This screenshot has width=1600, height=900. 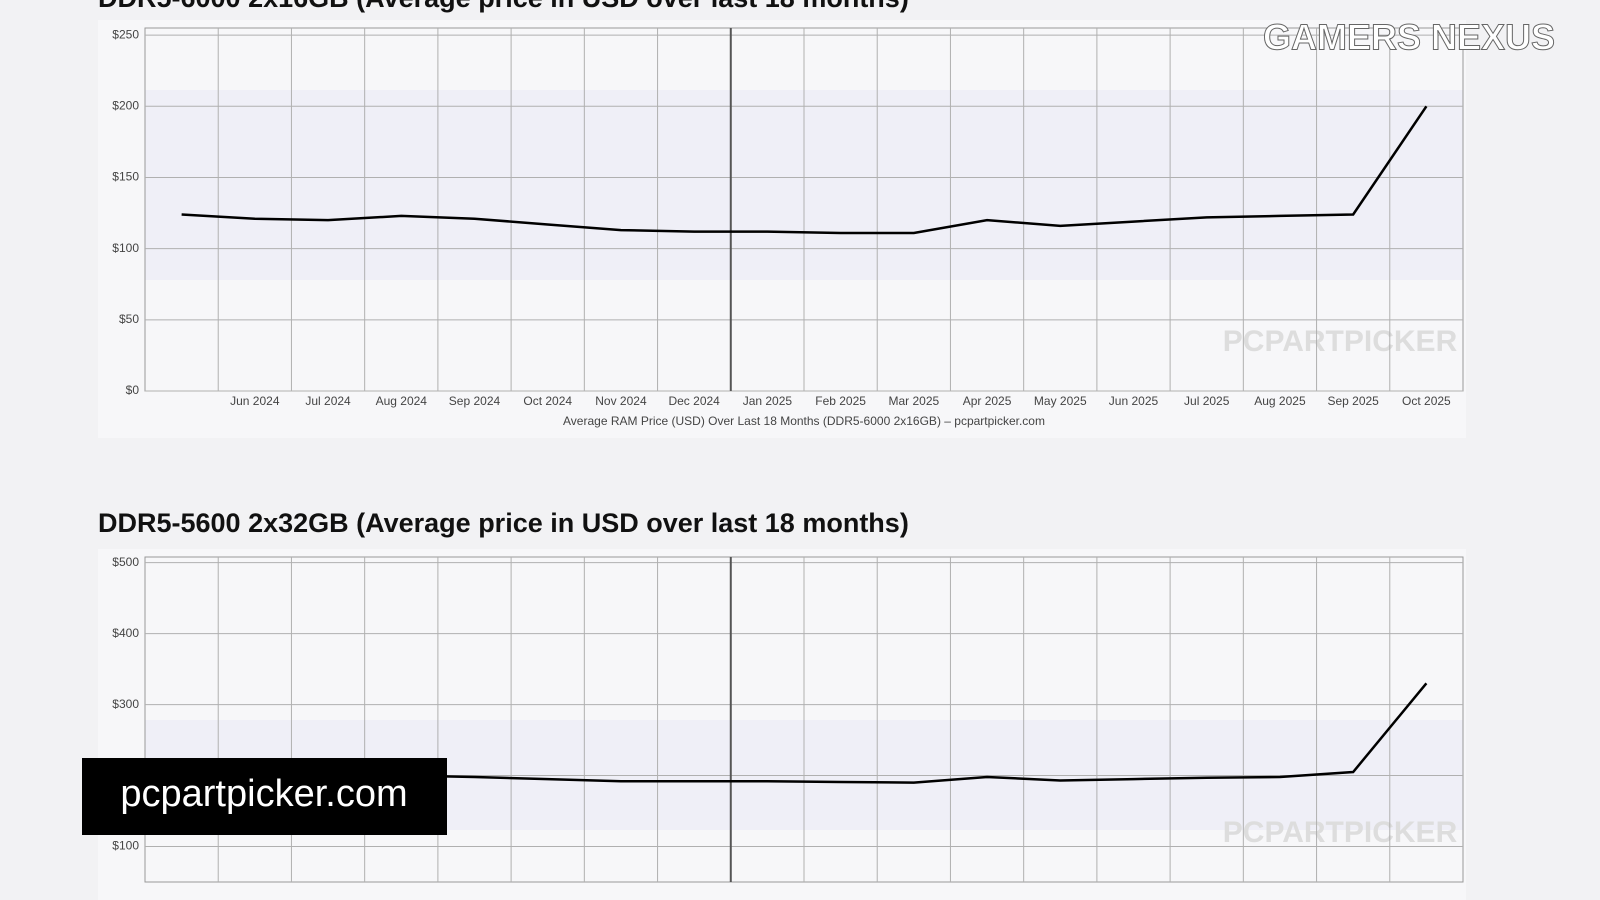 What do you see at coordinates (840, 401) in the screenshot?
I see `x-tick-label: Feb 2025` at bounding box center [840, 401].